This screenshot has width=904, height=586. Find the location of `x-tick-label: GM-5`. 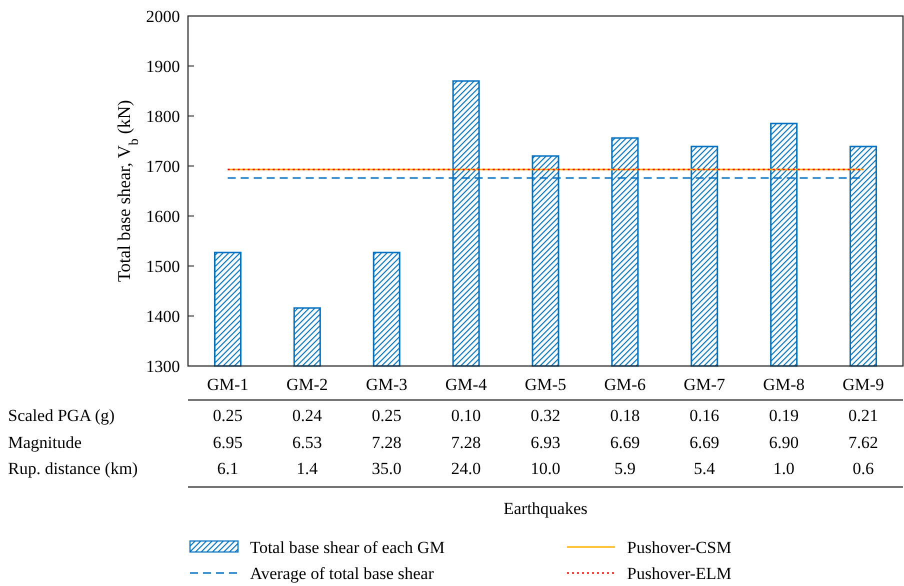

x-tick-label: GM-5 is located at coordinates (545, 384).